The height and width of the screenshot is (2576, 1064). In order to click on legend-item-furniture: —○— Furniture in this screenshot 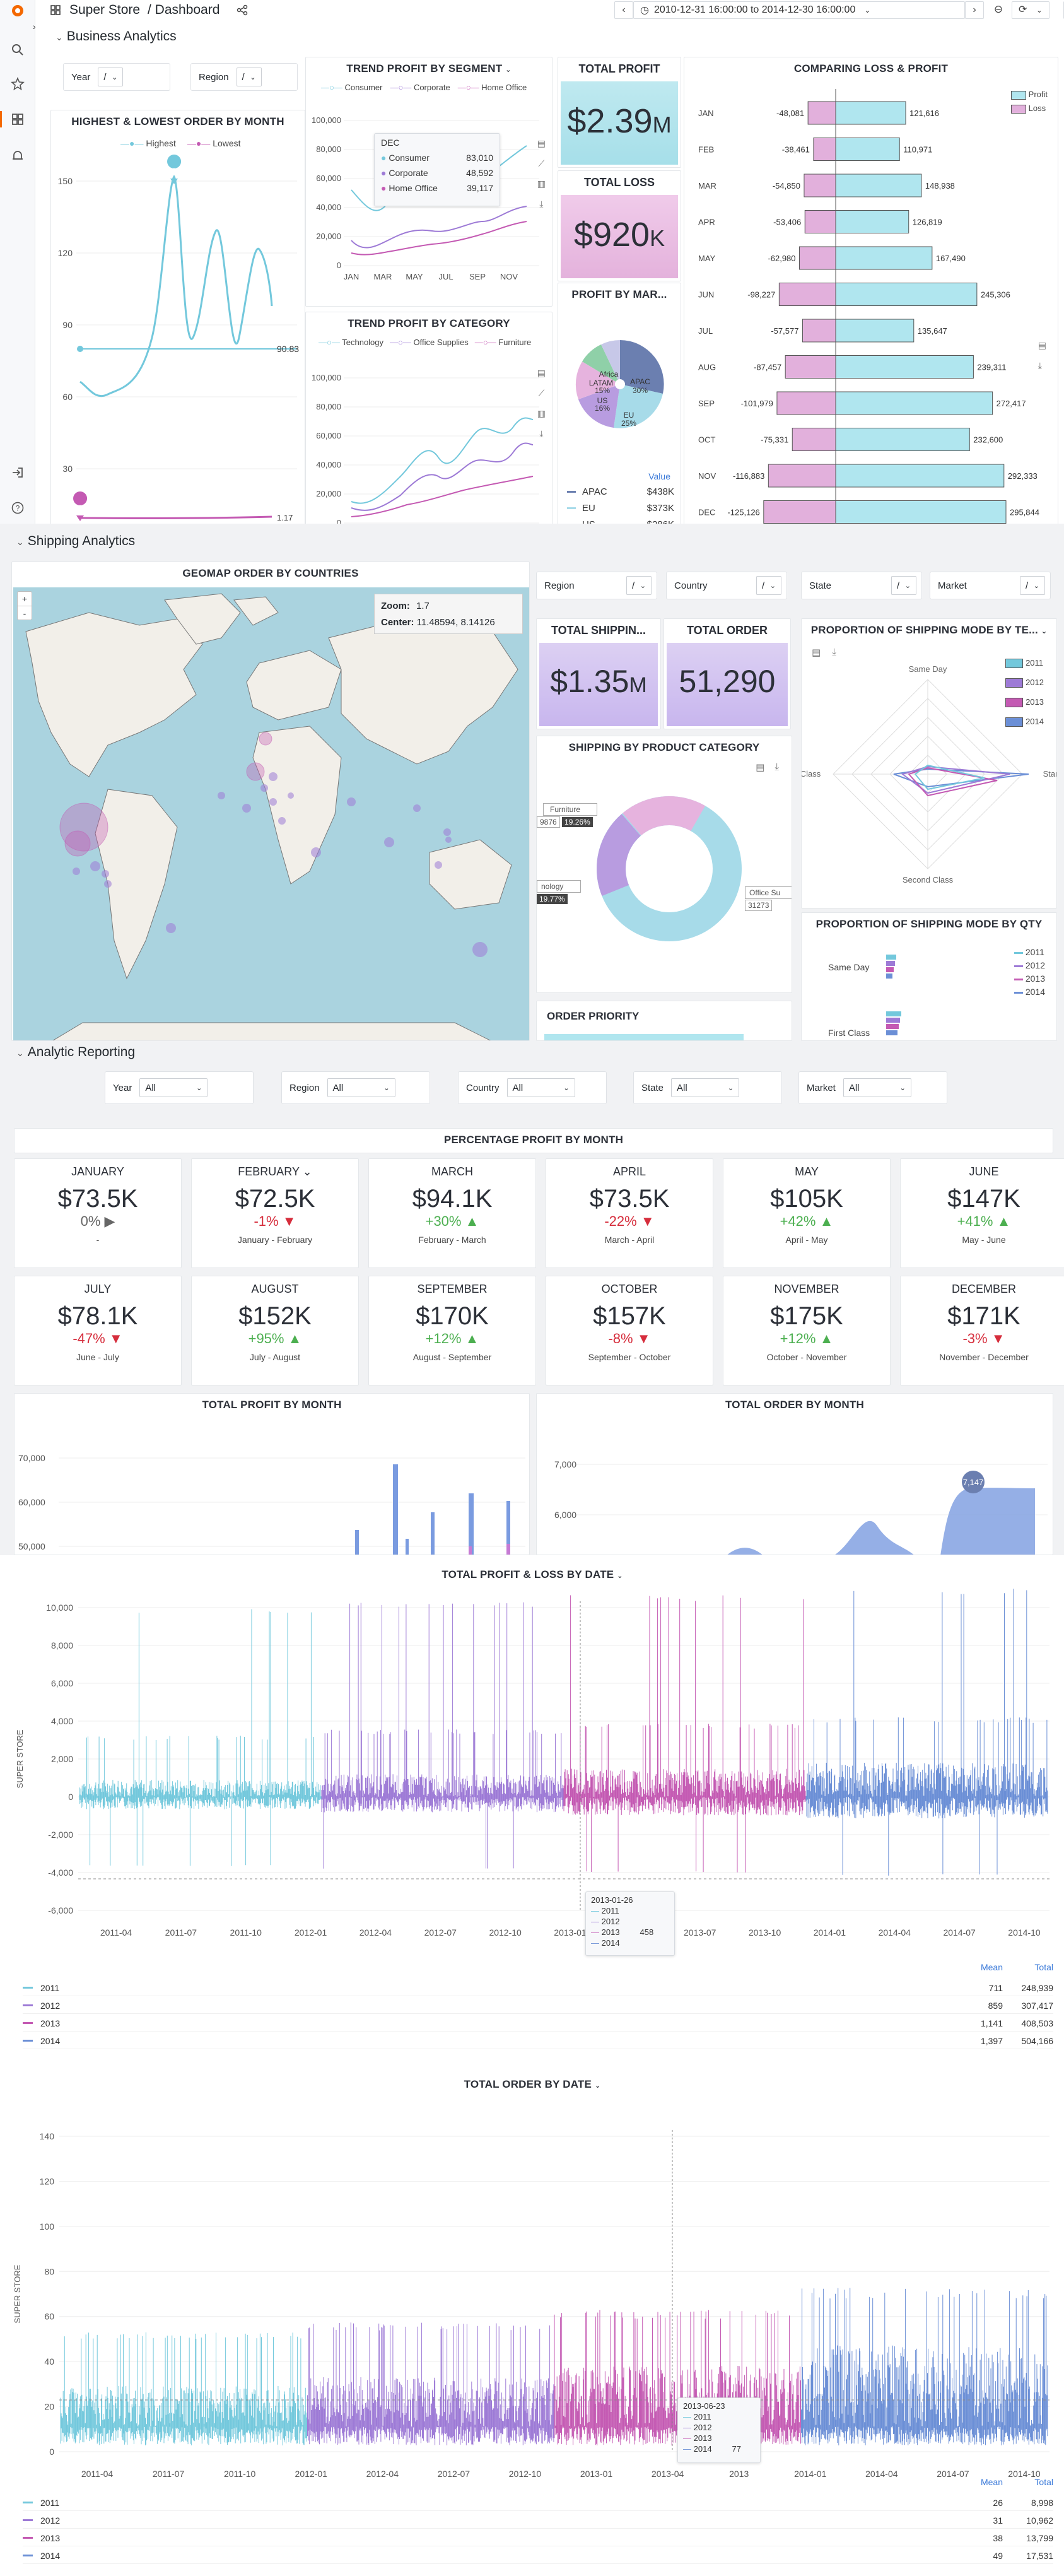, I will do `click(503, 342)`.